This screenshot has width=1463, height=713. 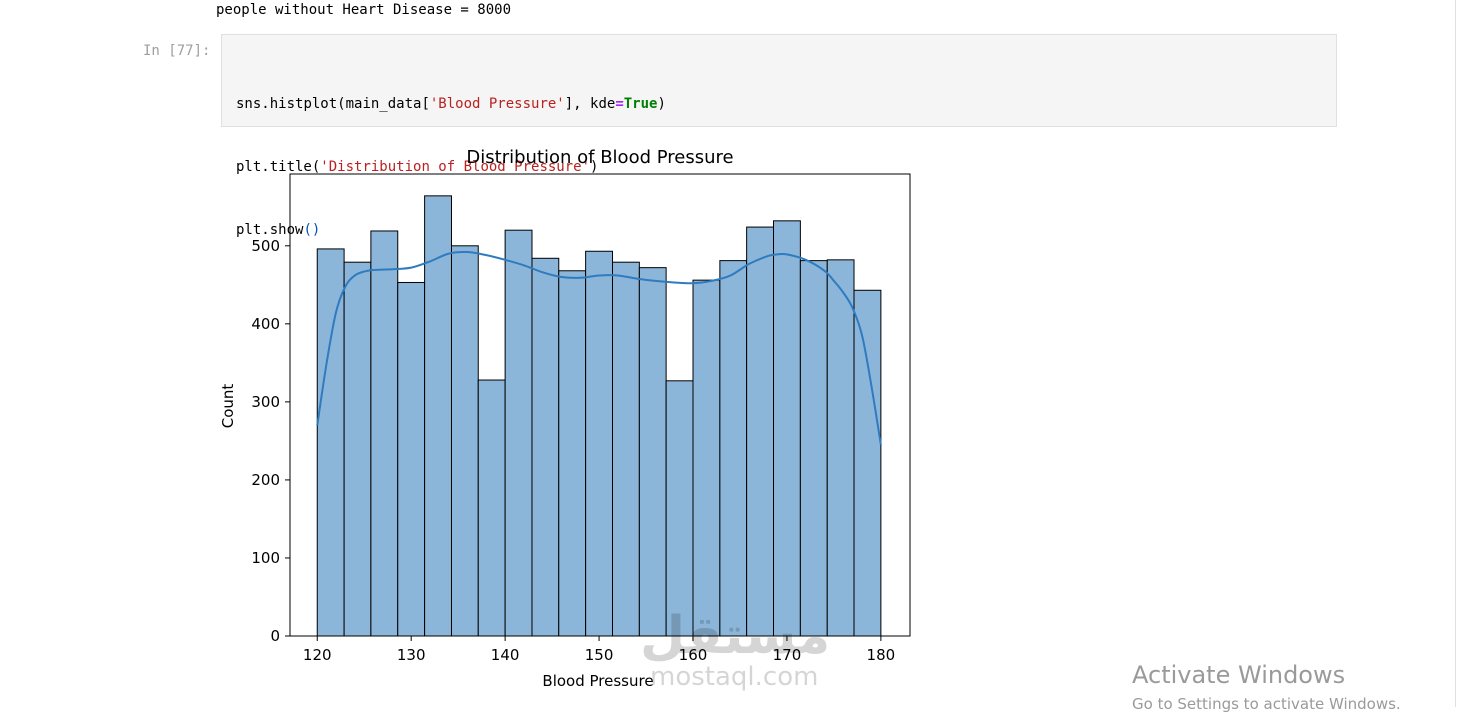 I want to click on code-token: .histplot(main_data[, so click(x=345, y=104).